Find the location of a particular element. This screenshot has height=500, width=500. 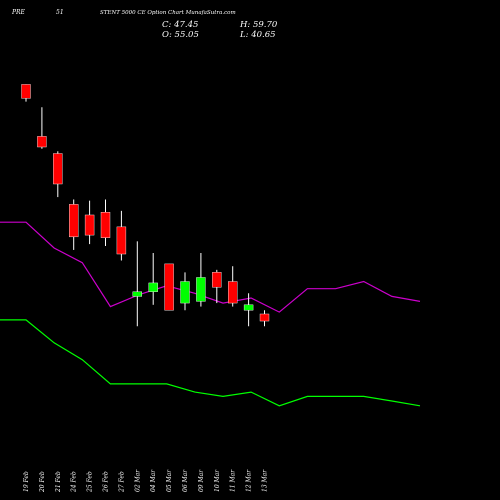

x-tick-label: 26 Feb is located at coordinates (106, 482).